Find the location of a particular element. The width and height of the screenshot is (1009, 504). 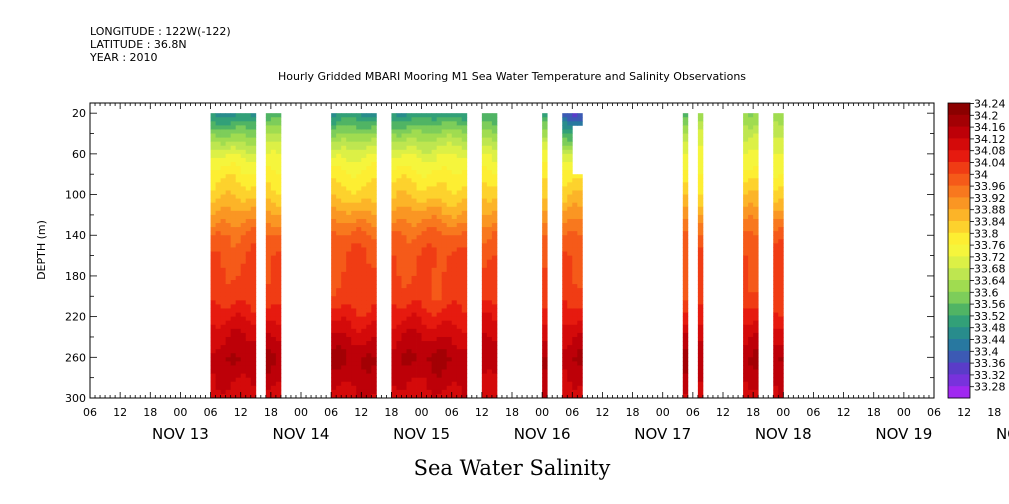

x-day-label: NOV 14 is located at coordinates (301, 434).